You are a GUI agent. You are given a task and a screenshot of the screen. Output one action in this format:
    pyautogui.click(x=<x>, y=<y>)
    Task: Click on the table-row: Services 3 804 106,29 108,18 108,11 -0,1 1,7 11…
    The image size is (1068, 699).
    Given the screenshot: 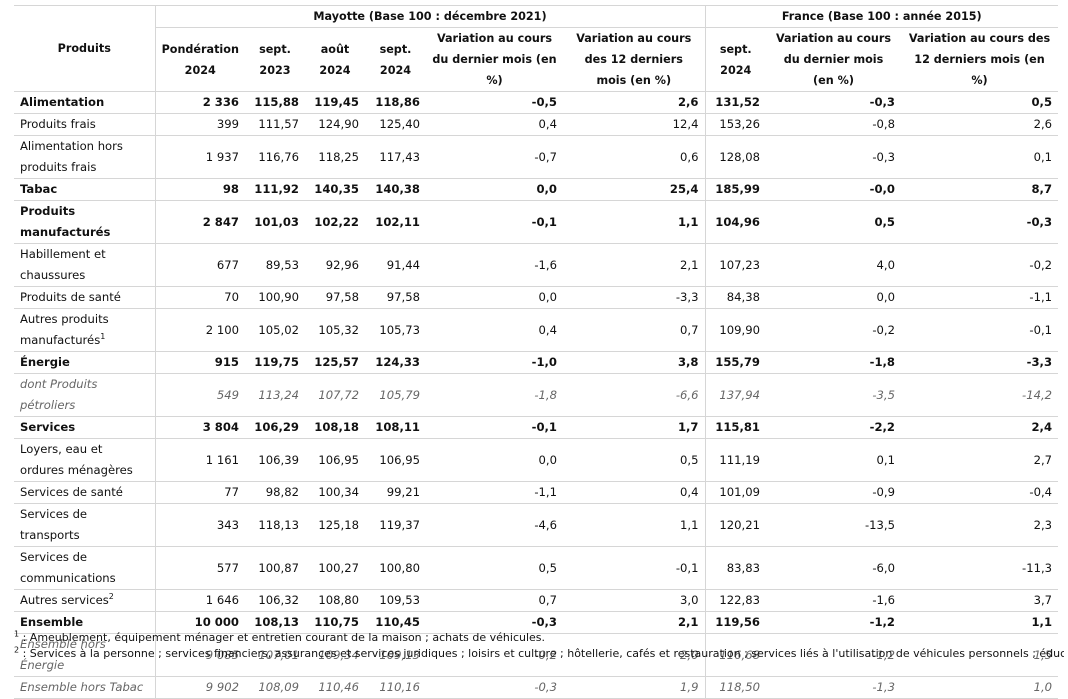 What is the action you would take?
    pyautogui.click(x=536, y=427)
    